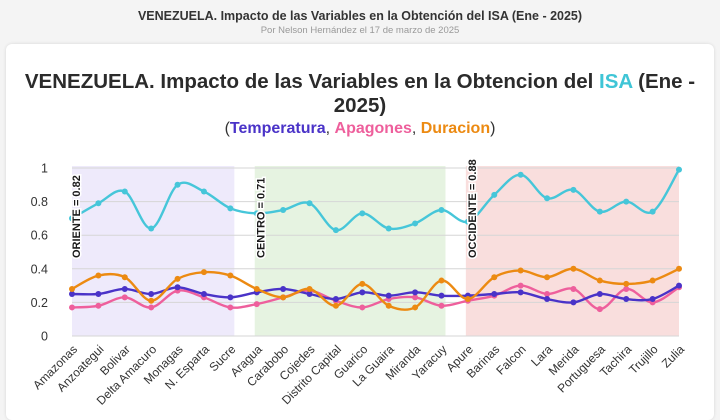 Image resolution: width=720 pixels, height=420 pixels. Describe the element at coordinates (520, 270) in the screenshot. I see `point-duracion-falcon` at that location.